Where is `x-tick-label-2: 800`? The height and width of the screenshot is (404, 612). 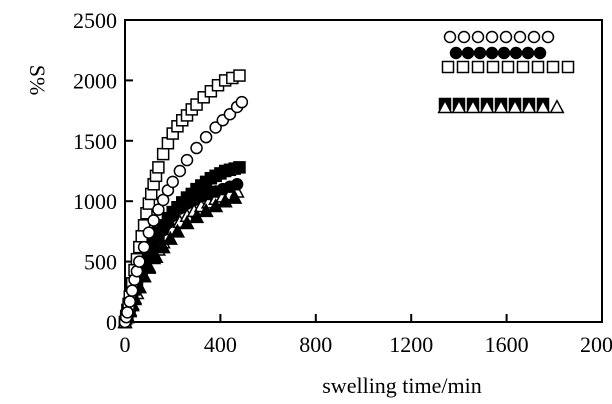
x-tick-label-2: 800 is located at coordinates (315, 344).